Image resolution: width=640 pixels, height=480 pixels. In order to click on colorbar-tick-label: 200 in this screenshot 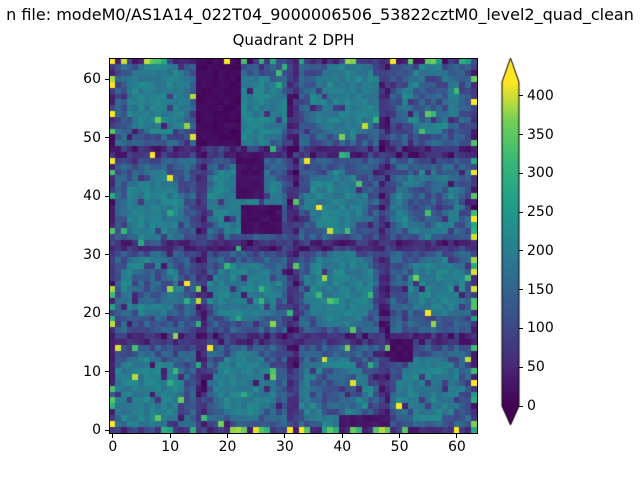, I will do `click(540, 250)`.